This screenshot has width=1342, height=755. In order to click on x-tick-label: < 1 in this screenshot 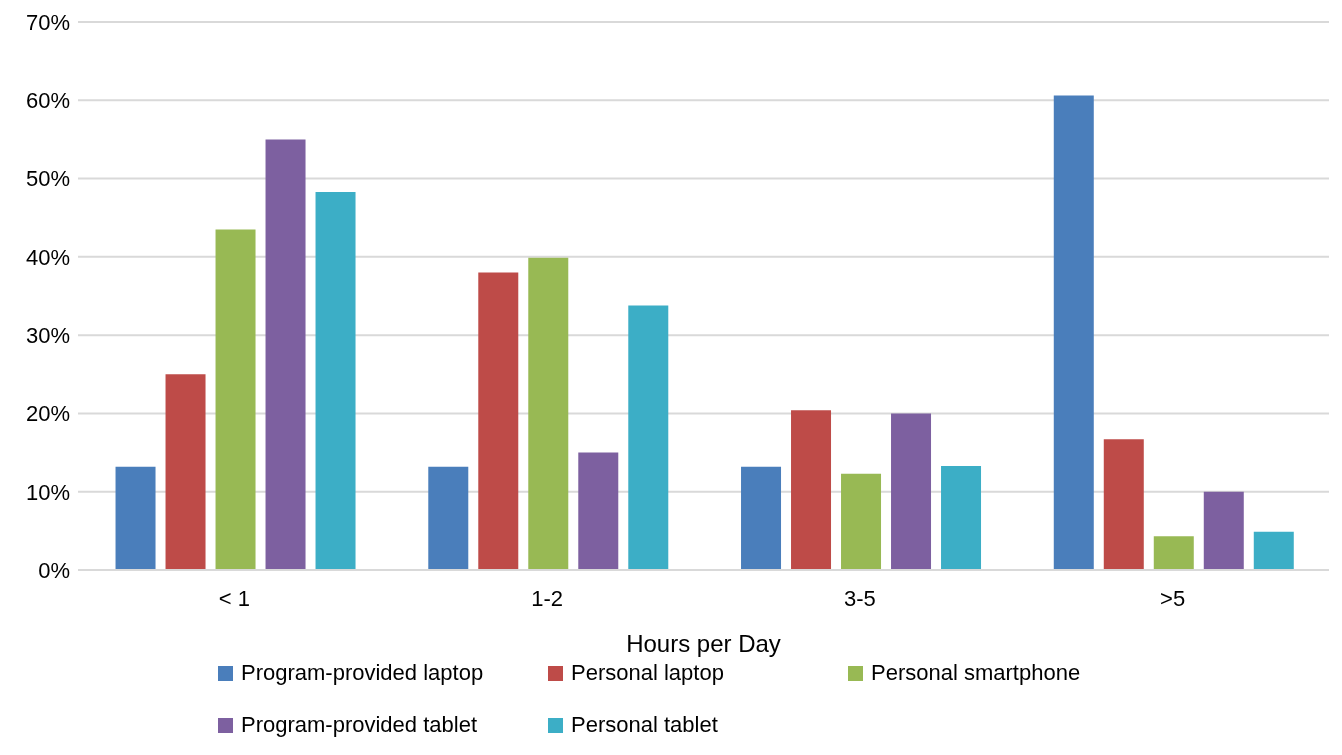, I will do `click(234, 598)`.